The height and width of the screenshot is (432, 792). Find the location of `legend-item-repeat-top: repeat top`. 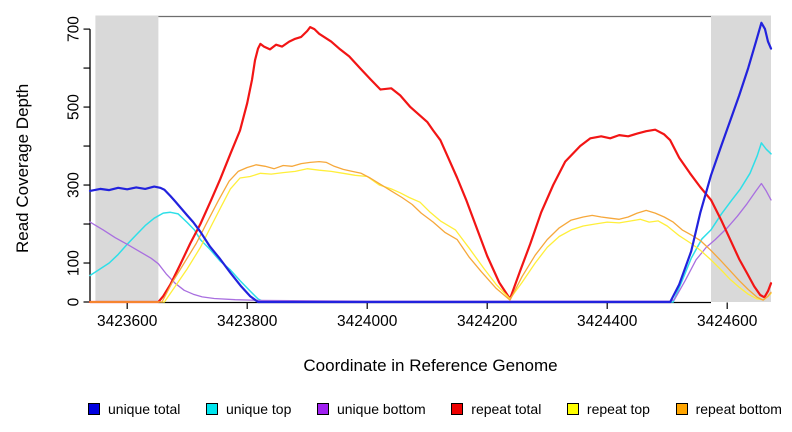

legend-item-repeat-top: repeat top is located at coordinates (608, 409).